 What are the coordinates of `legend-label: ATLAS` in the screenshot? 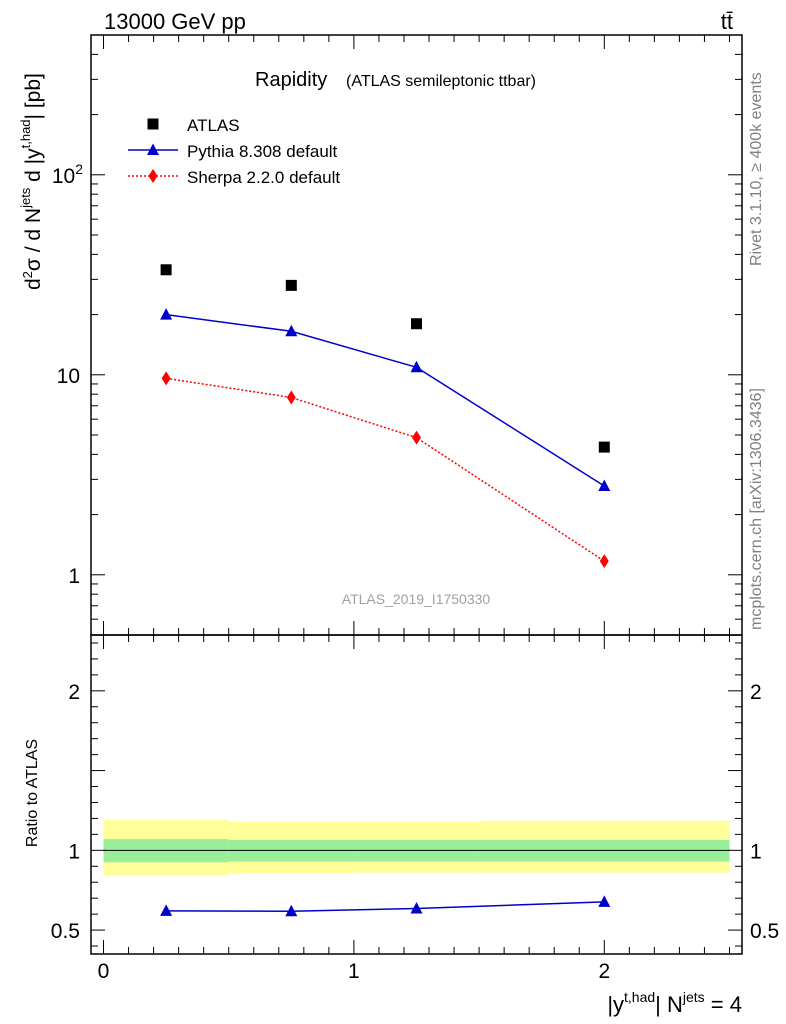 It's located at (213, 125).